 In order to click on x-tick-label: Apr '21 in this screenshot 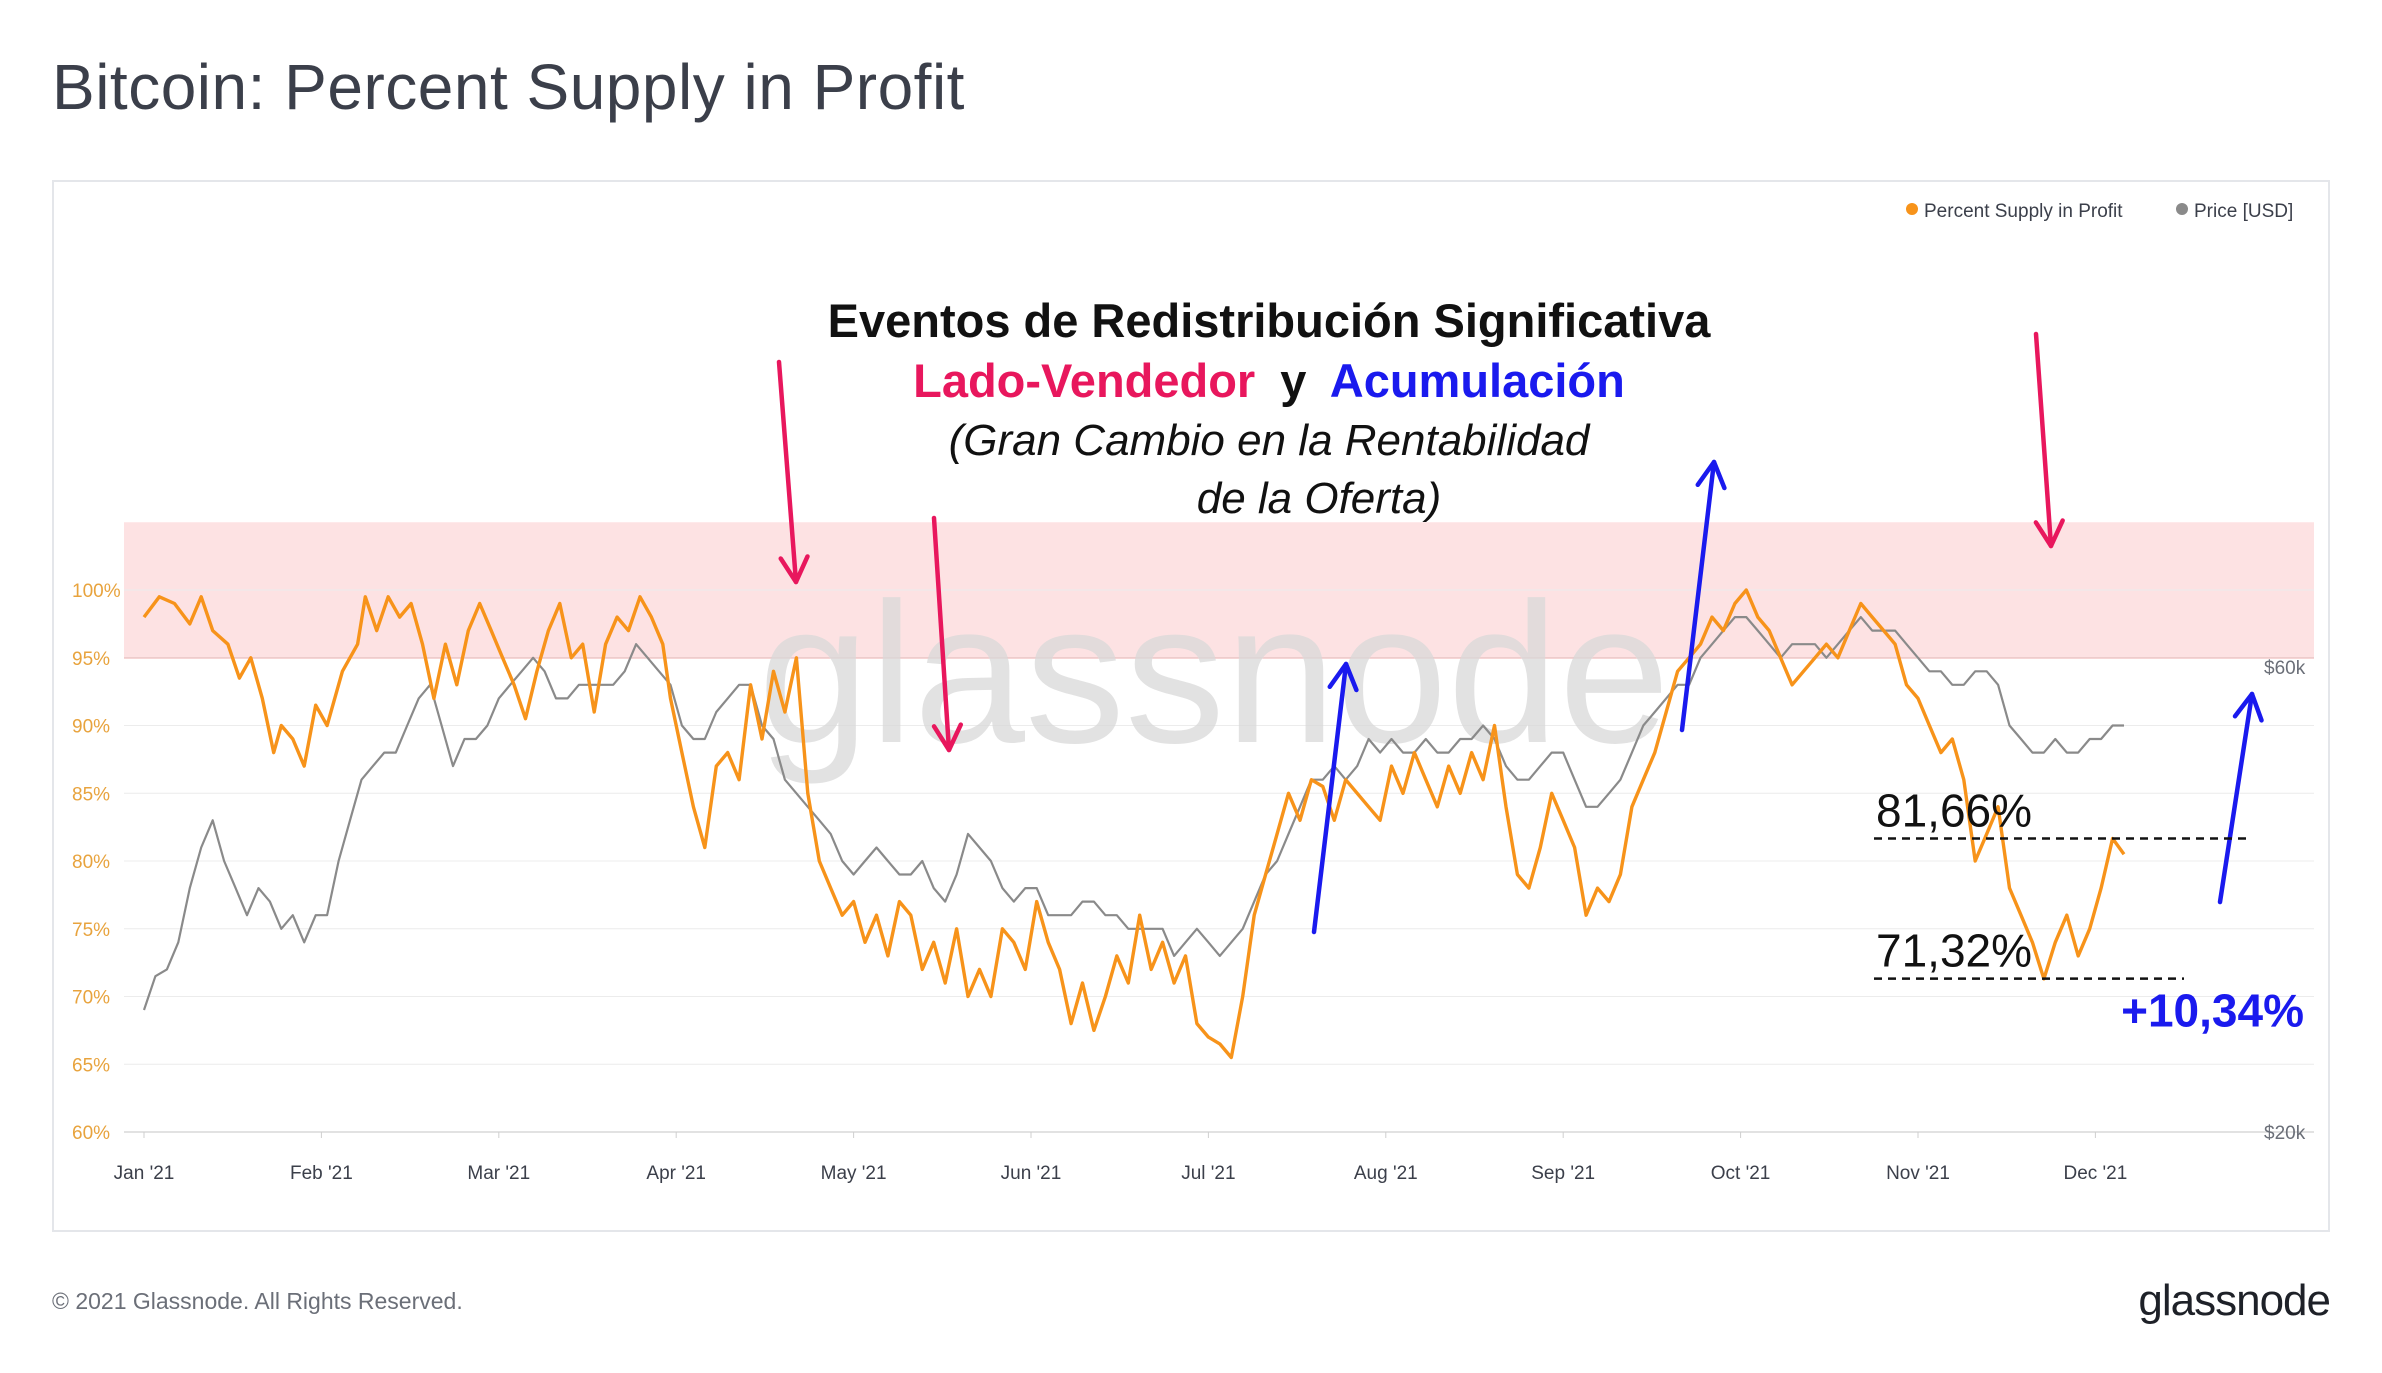, I will do `click(676, 1173)`.